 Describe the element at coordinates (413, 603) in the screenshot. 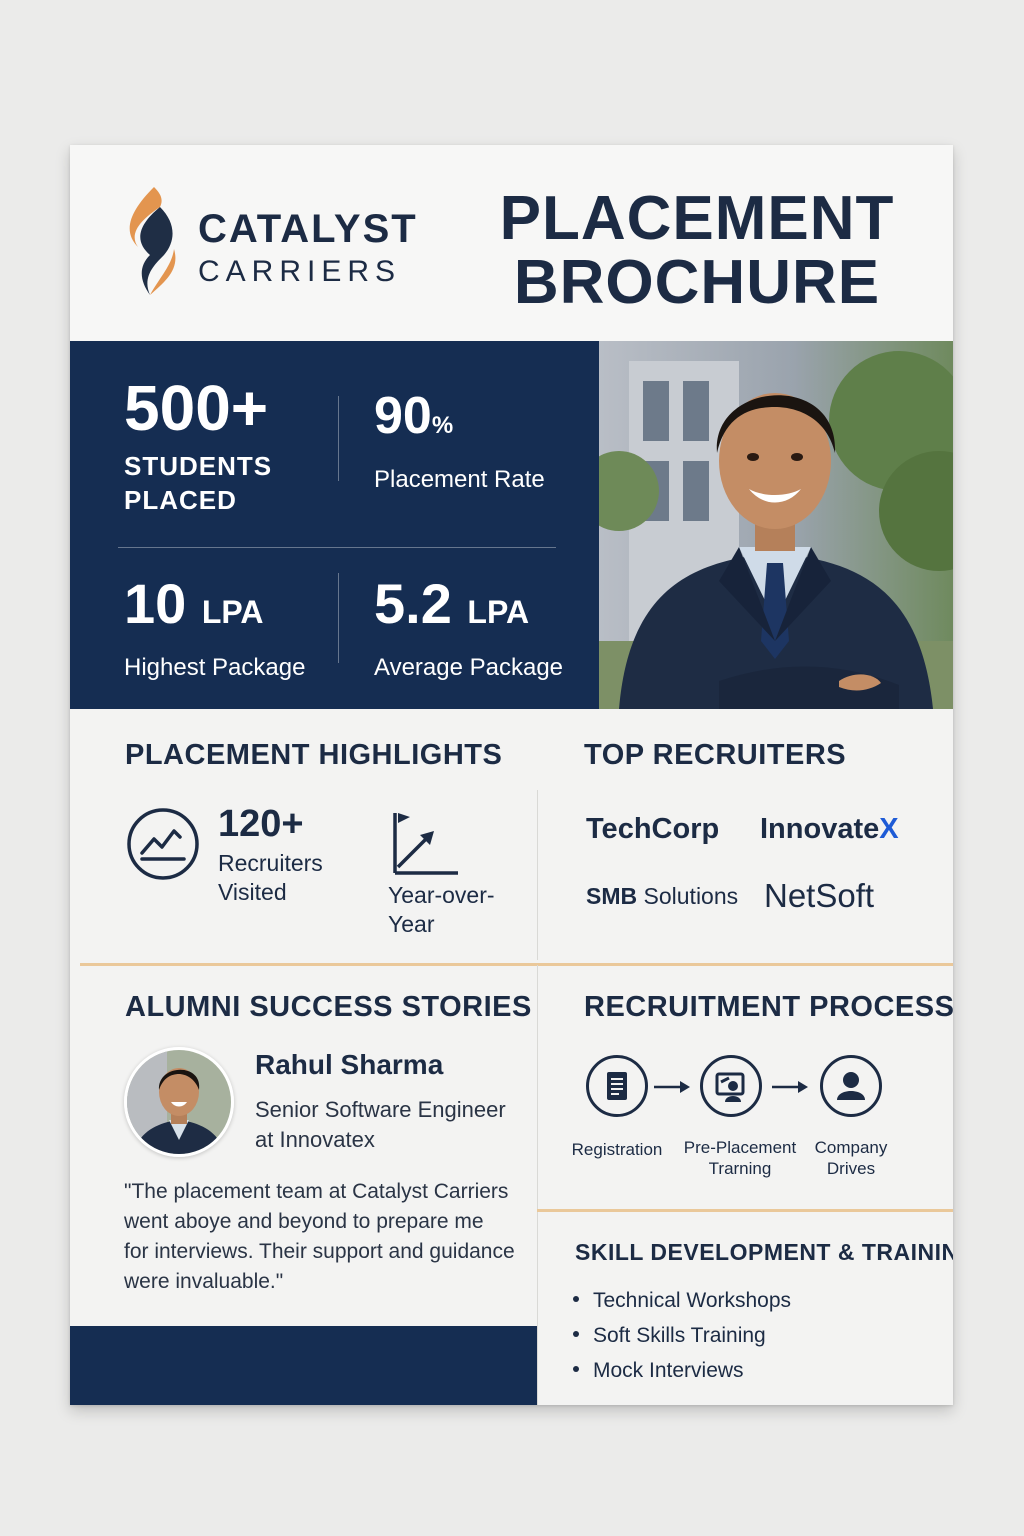

I see `stat-average-value: 5.2` at that location.